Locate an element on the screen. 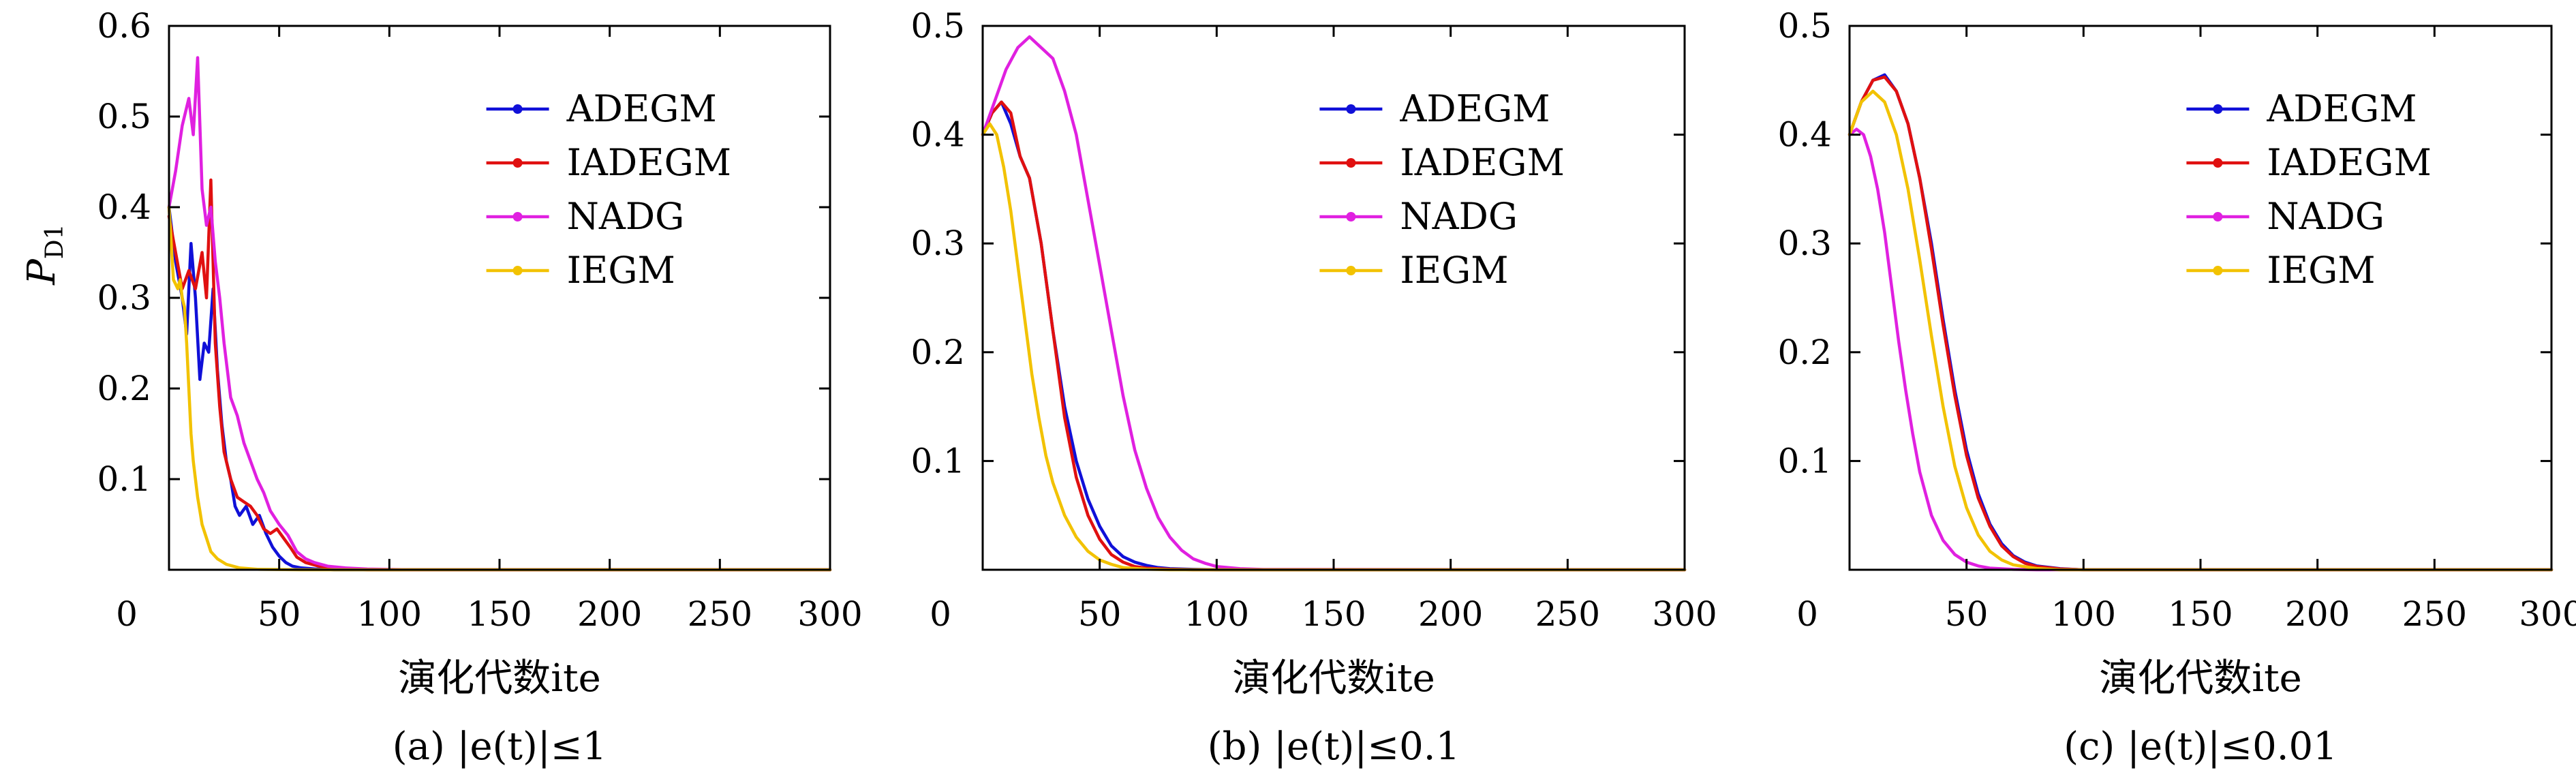 This screenshot has height=779, width=2576. y-axis-label-main: P is located at coordinates (42, 272).